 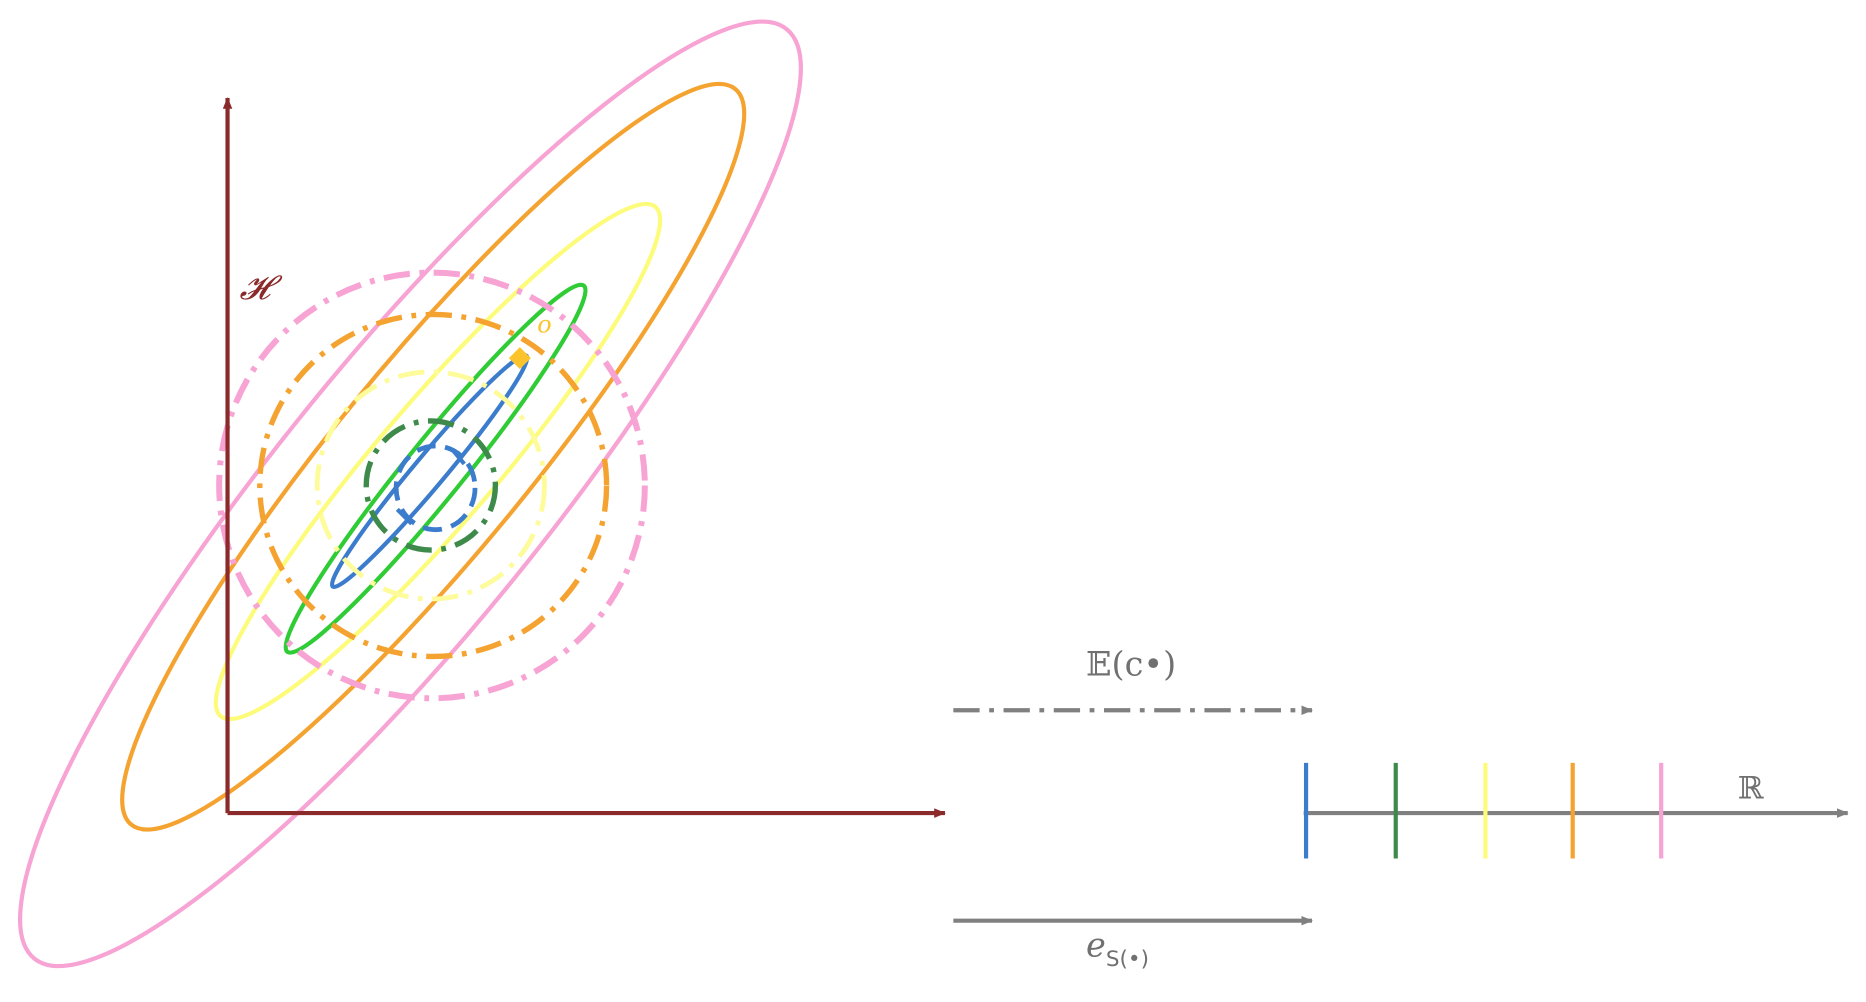 I want to click on pink-circle, so click(x=432, y=485).